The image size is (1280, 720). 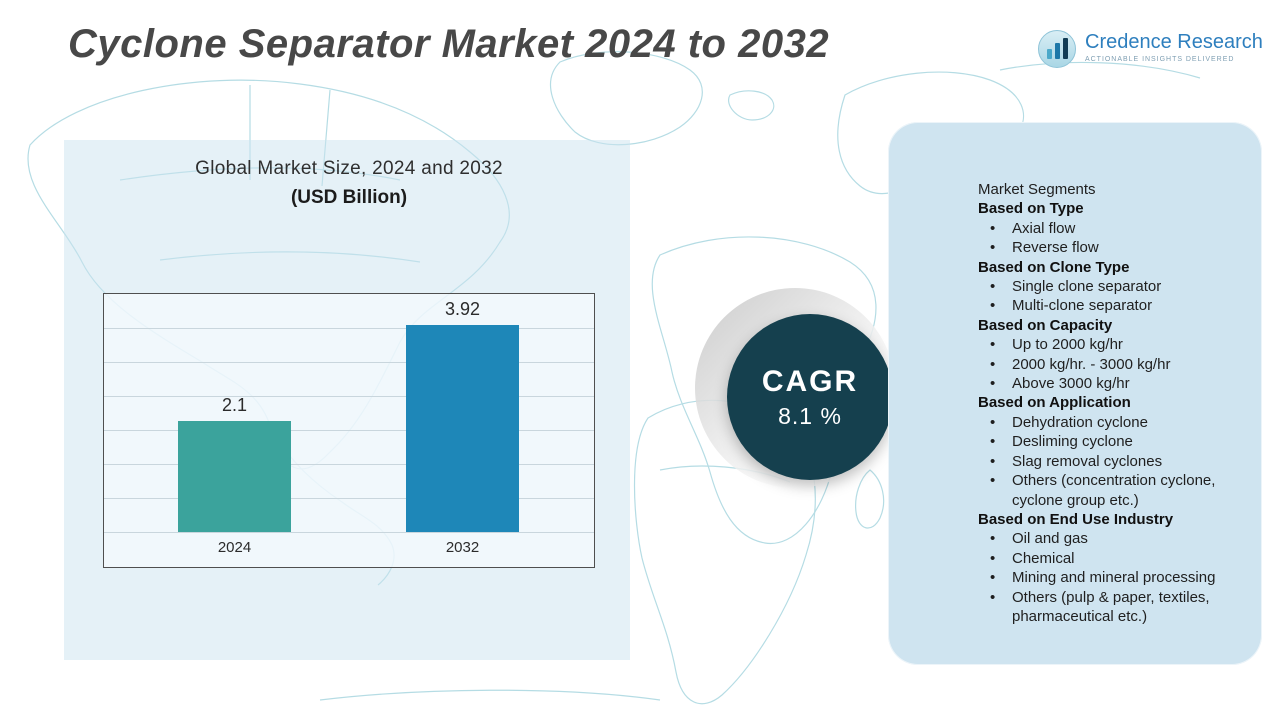 I want to click on cagr-badge: CAGR 8.1 %, so click(x=810, y=397).